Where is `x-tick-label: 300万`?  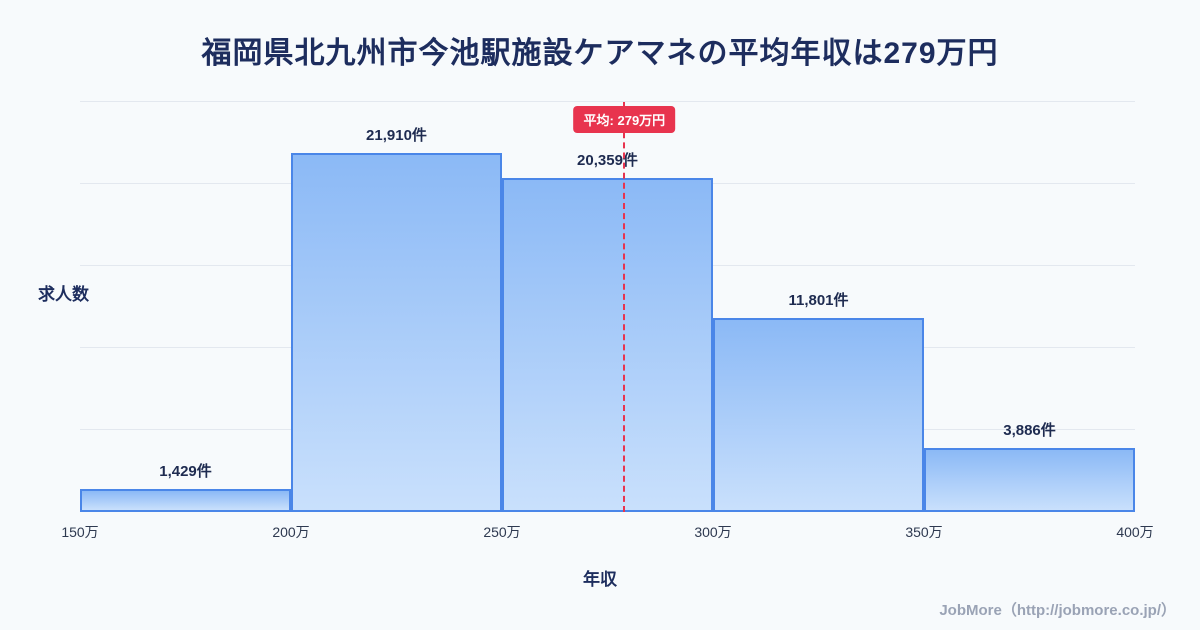 x-tick-label: 300万 is located at coordinates (713, 532).